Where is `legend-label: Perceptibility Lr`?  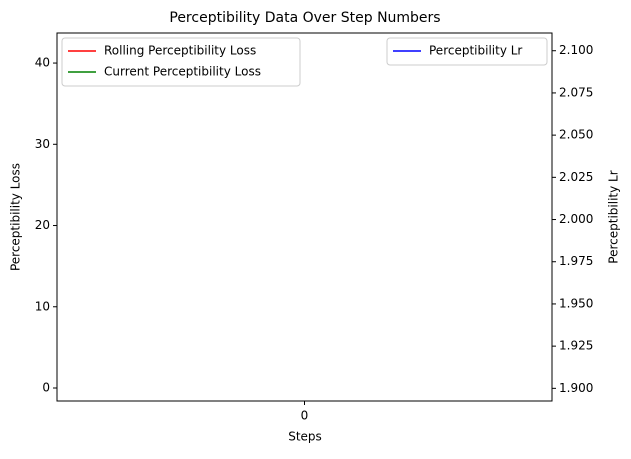
legend-label: Perceptibility Lr is located at coordinates (475, 51).